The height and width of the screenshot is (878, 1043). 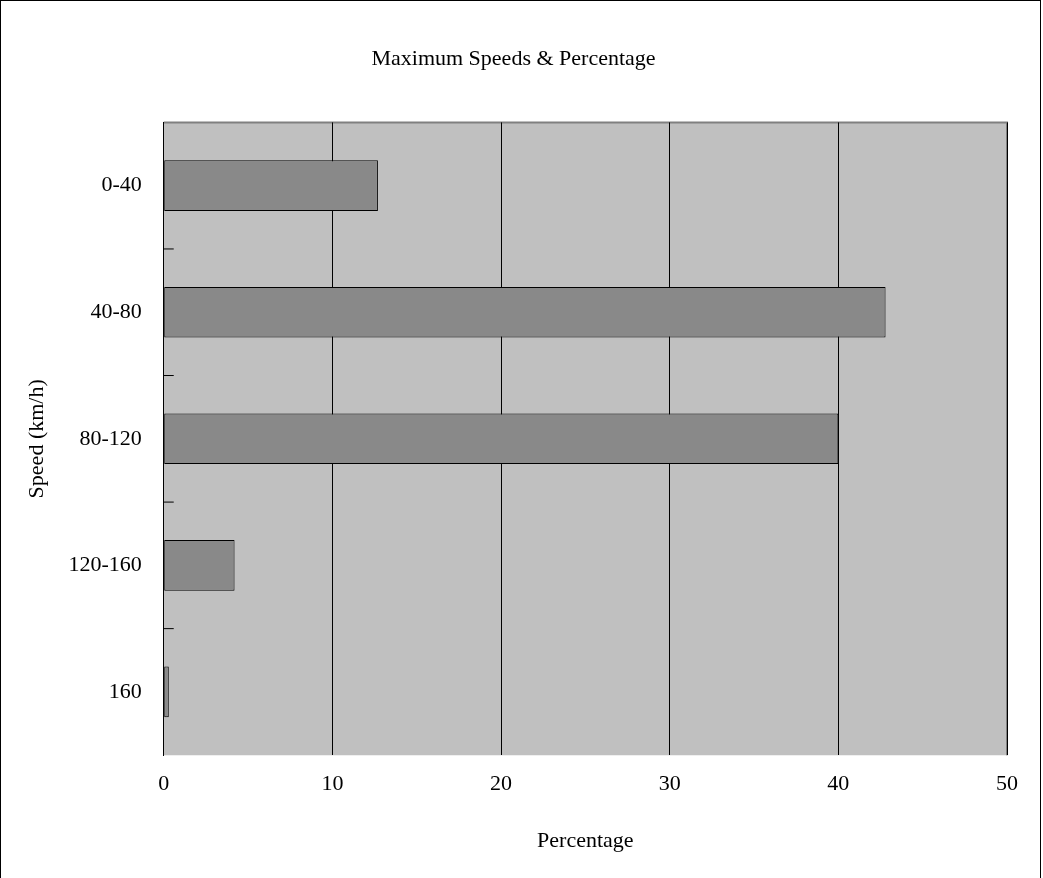 What do you see at coordinates (501, 783) in the screenshot?
I see `x-tick-label: 20` at bounding box center [501, 783].